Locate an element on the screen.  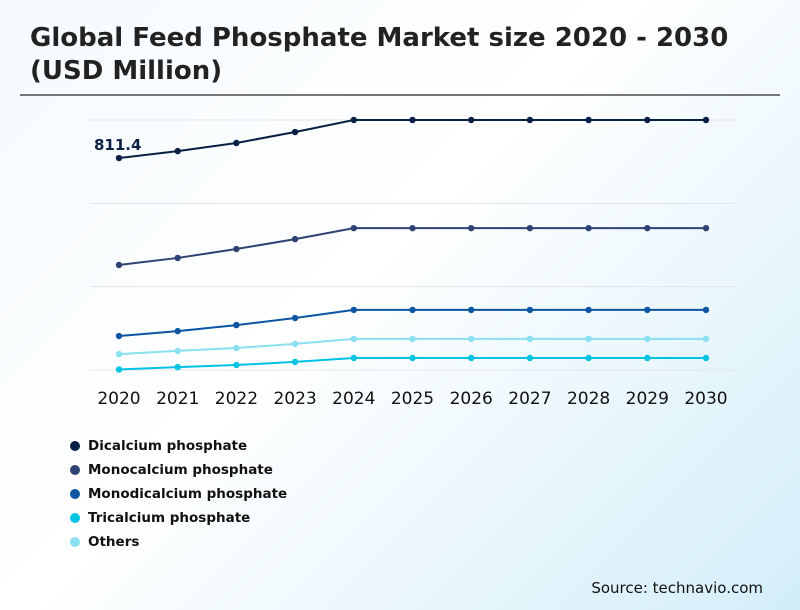
legend-label: Monocalcium phosphate is located at coordinates (180, 470).